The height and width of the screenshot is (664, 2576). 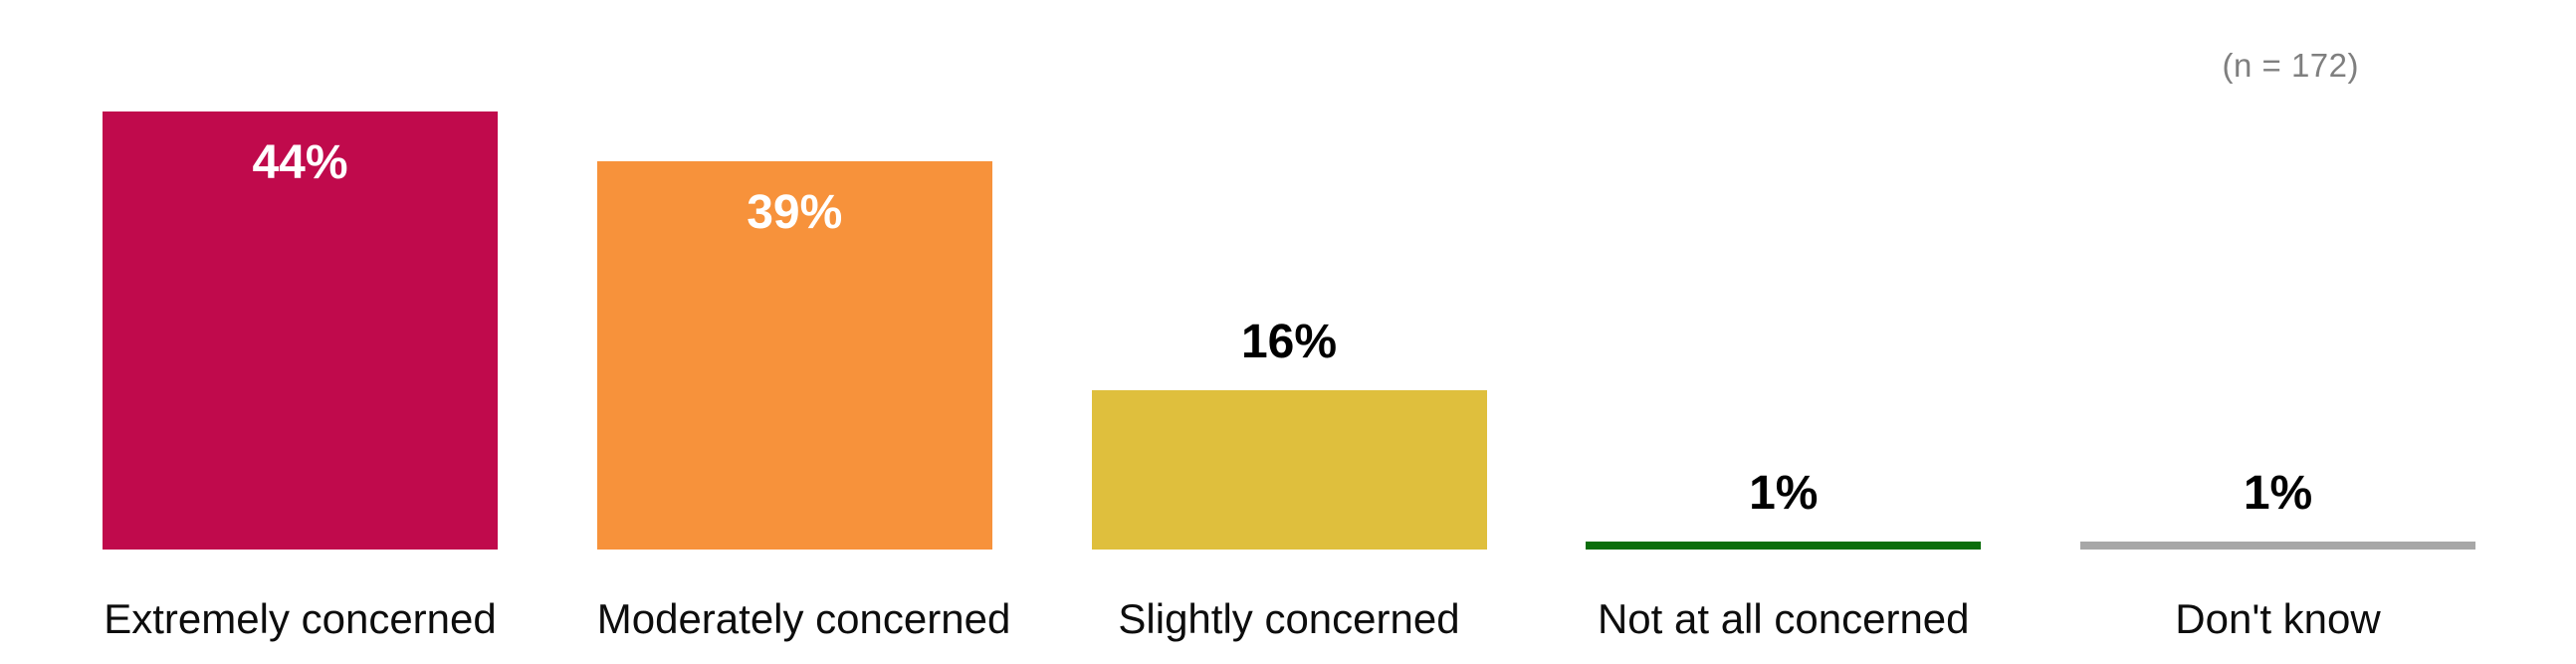 I want to click on bar-column: 16%, so click(x=1289, y=275).